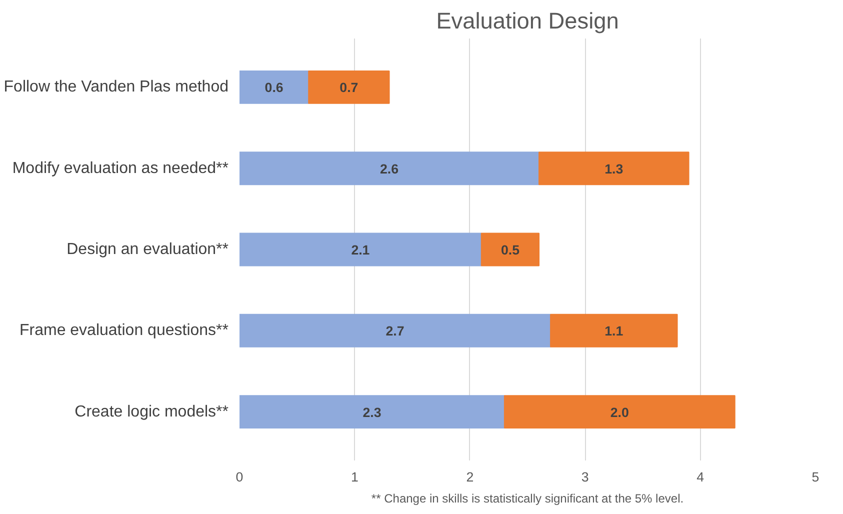 This screenshot has height=514, width=843. I want to click on x-tick-label: 0, so click(240, 477).